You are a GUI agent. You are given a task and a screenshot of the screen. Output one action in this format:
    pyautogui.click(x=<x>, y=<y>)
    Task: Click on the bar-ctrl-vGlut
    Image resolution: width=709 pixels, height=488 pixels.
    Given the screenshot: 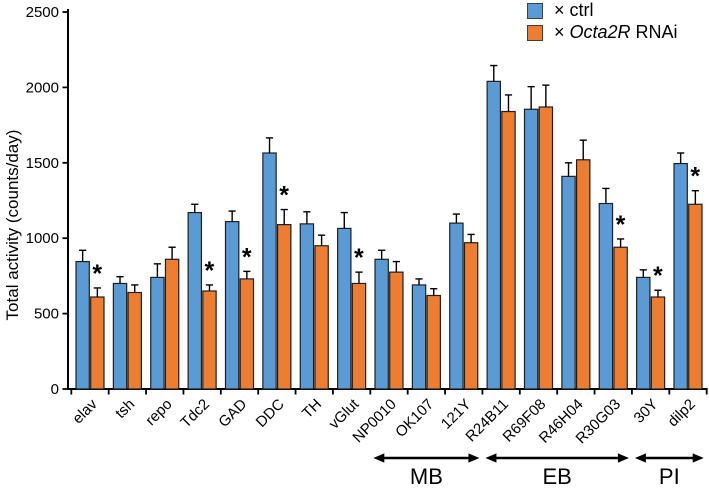 What is the action you would take?
    pyautogui.click(x=344, y=308)
    